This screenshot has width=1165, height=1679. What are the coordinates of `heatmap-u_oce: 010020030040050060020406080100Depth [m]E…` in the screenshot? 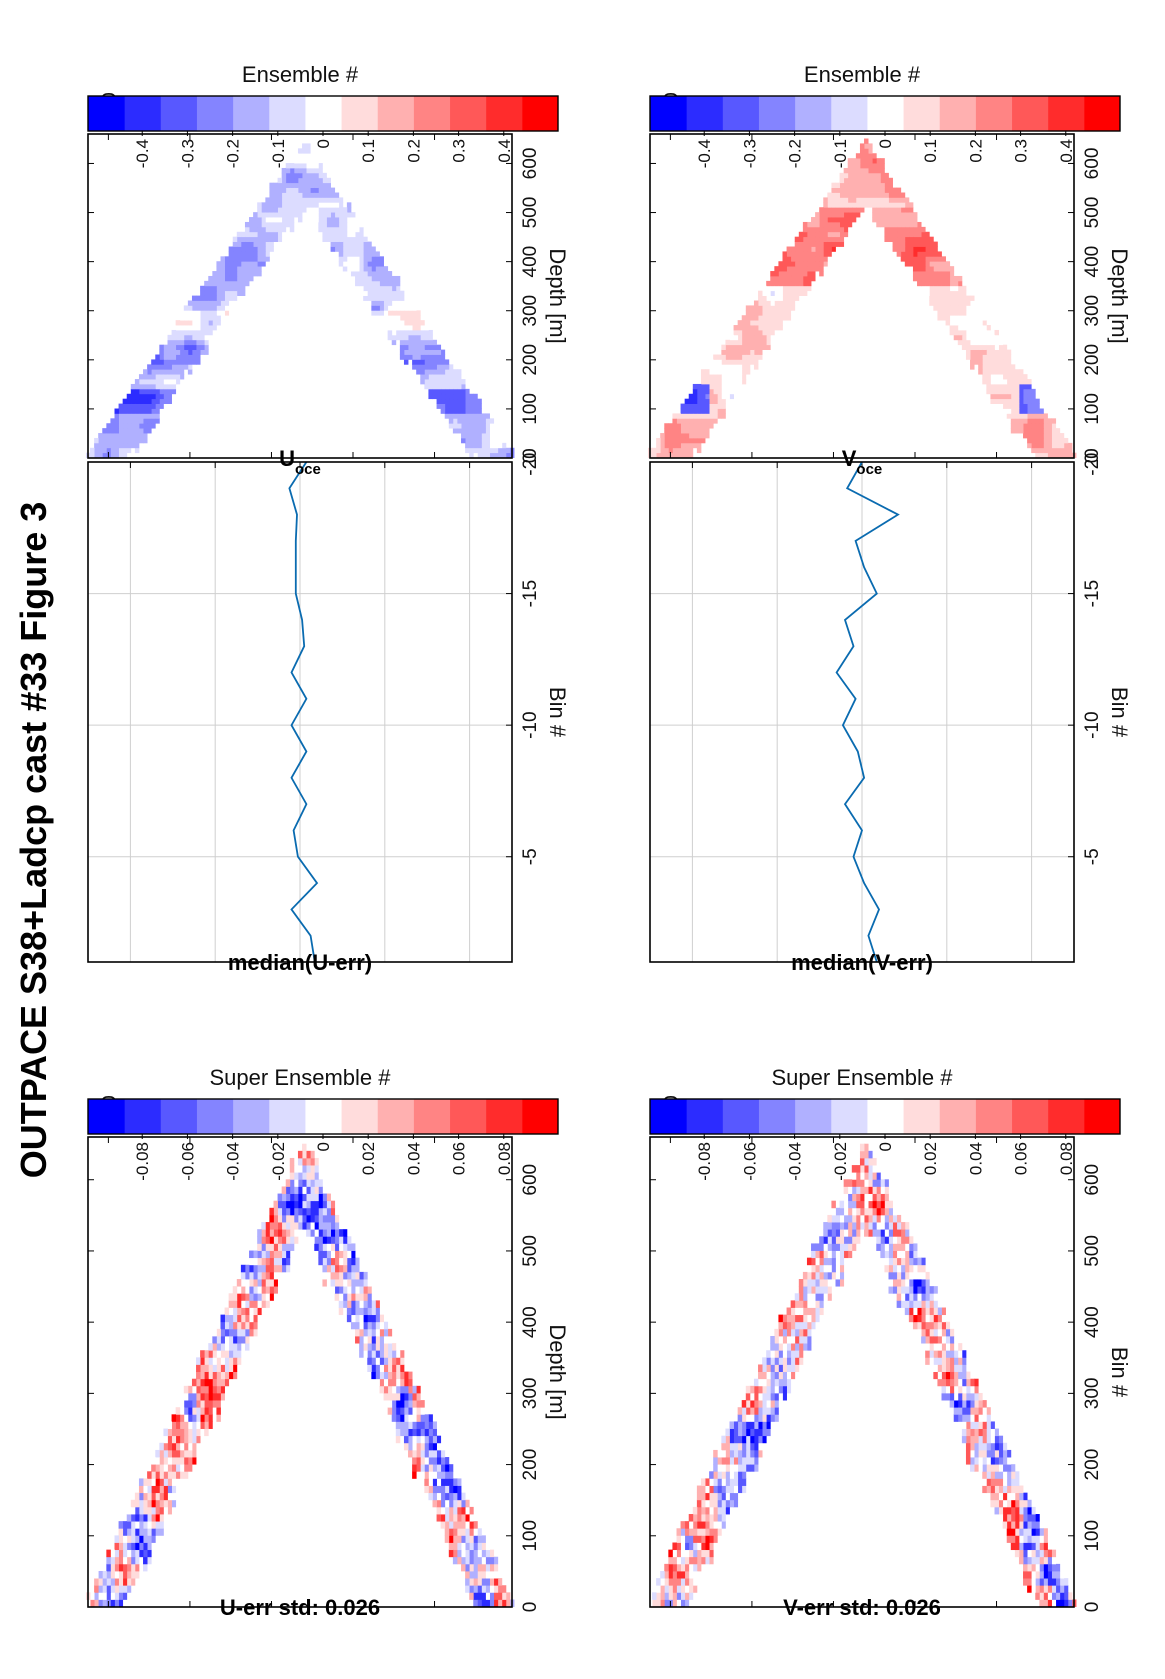 It's located at (327, 270).